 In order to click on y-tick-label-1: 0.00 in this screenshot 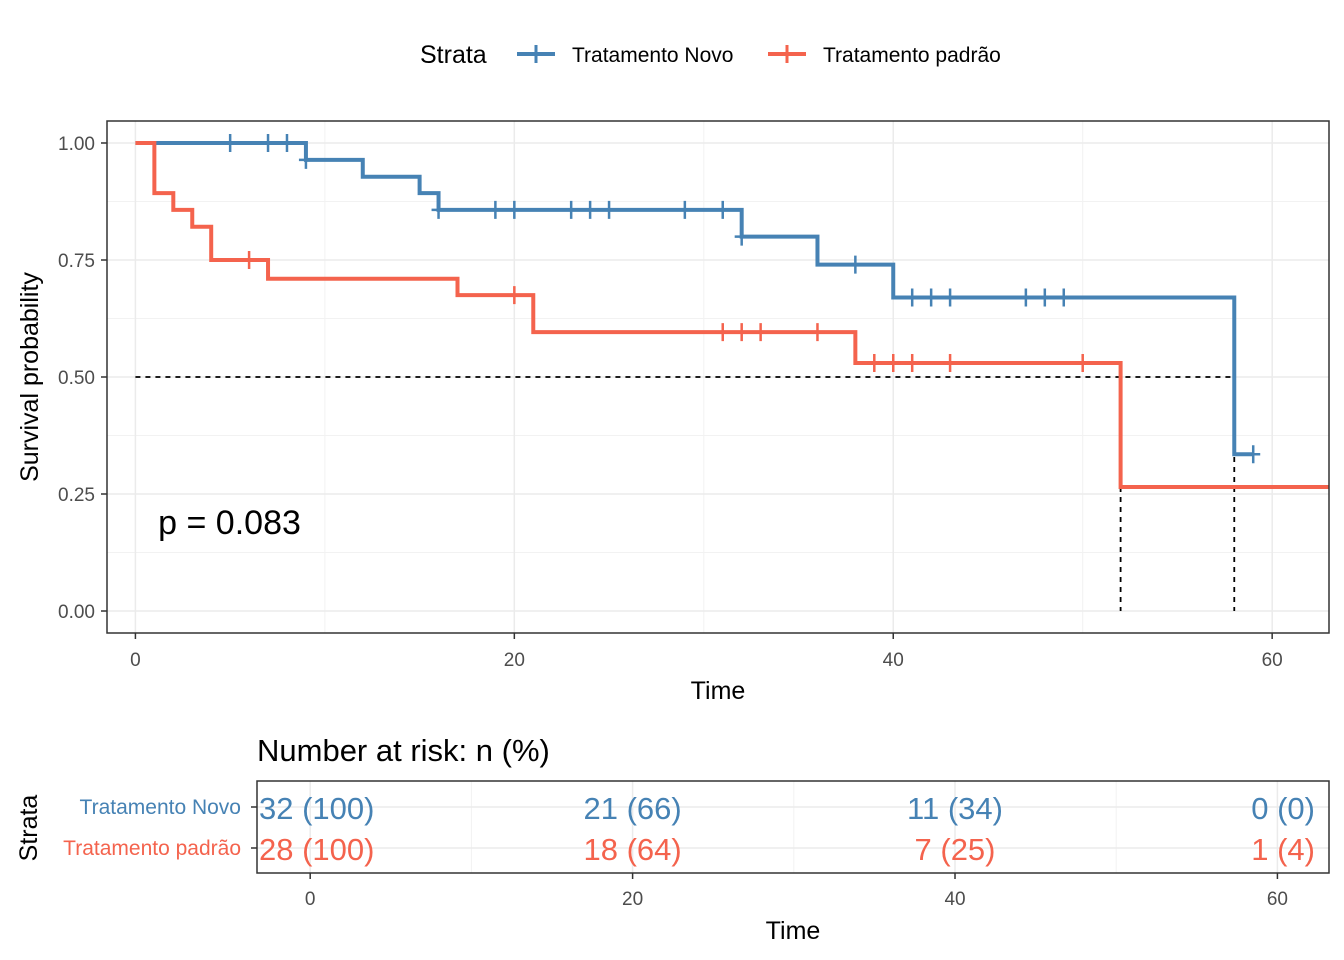, I will do `click(76, 612)`.